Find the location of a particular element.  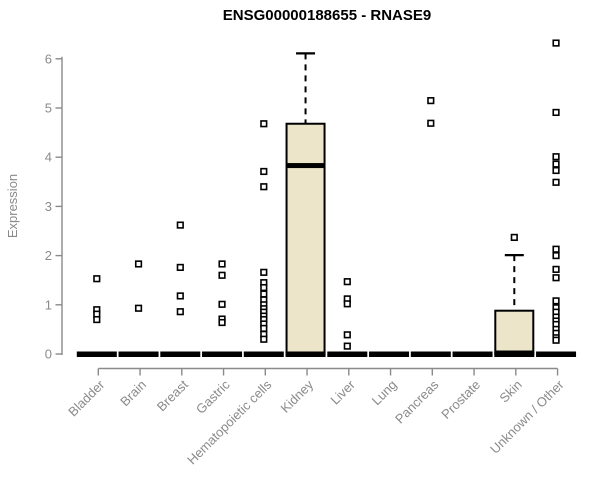

median-line is located at coordinates (305, 166).